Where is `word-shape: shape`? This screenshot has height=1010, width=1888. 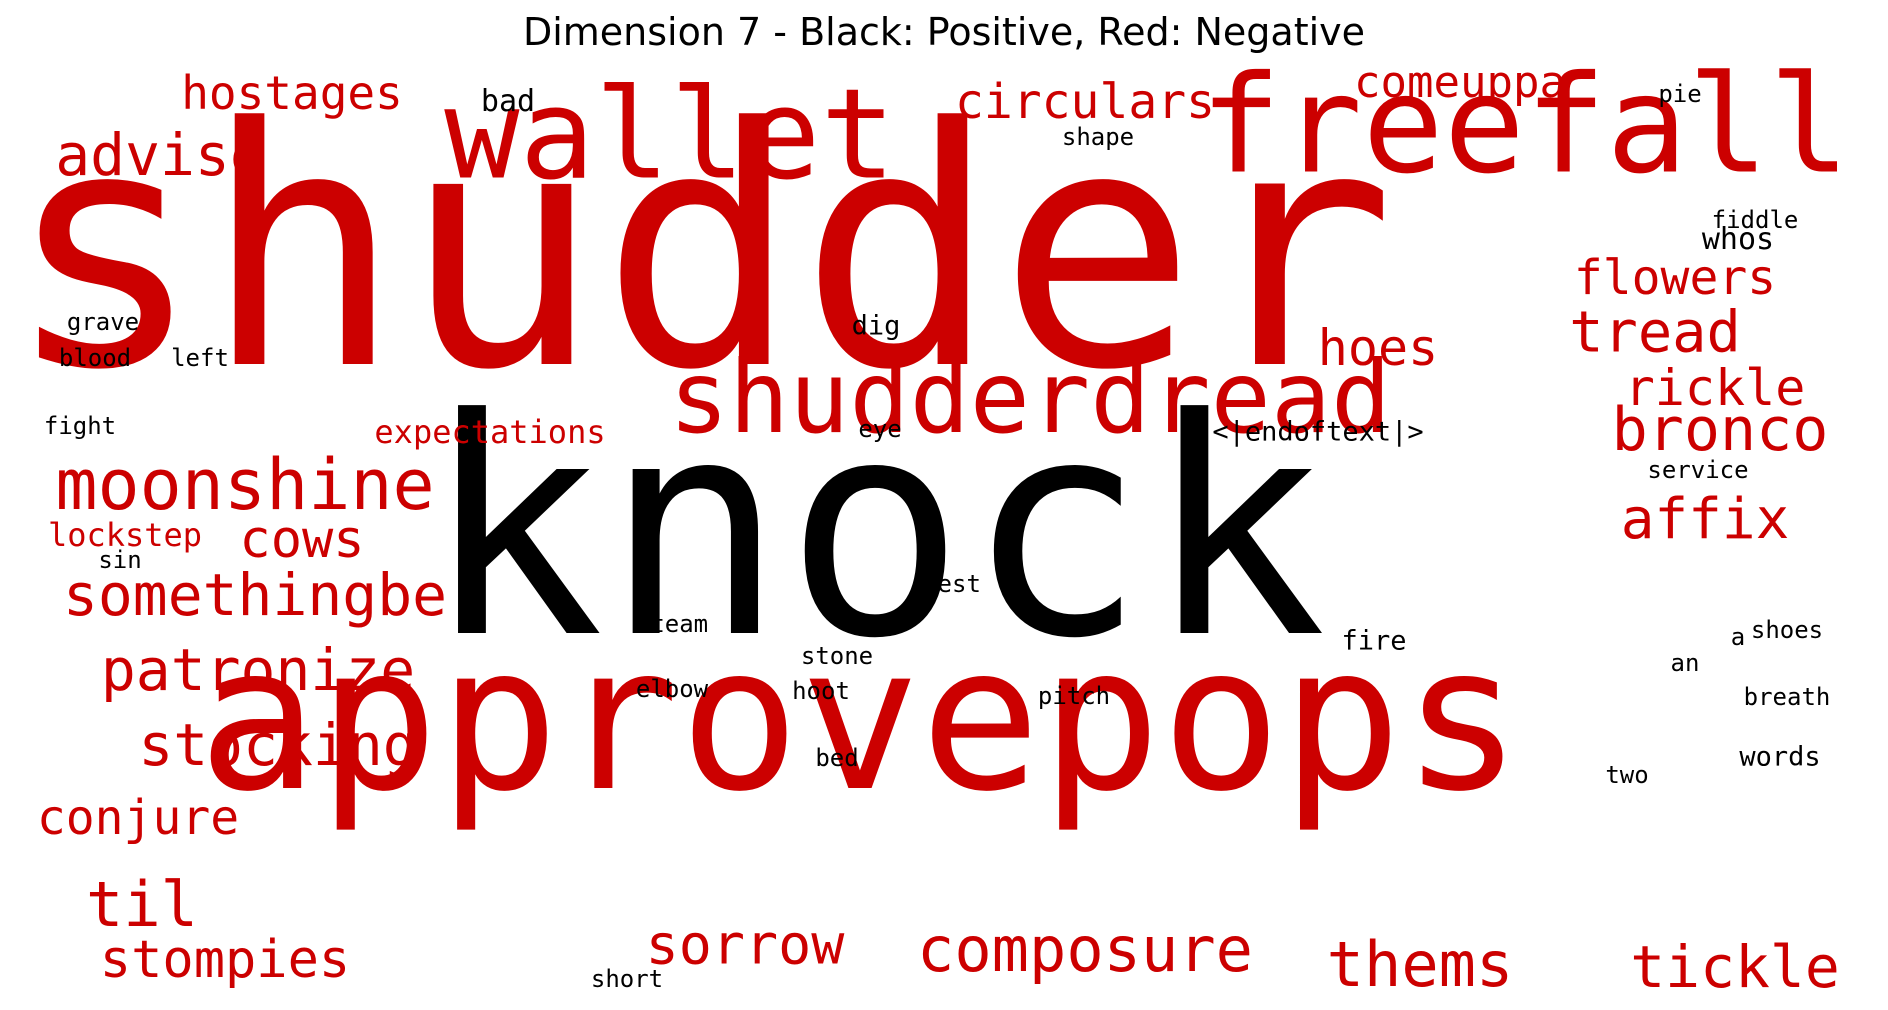 word-shape: shape is located at coordinates (1098, 137).